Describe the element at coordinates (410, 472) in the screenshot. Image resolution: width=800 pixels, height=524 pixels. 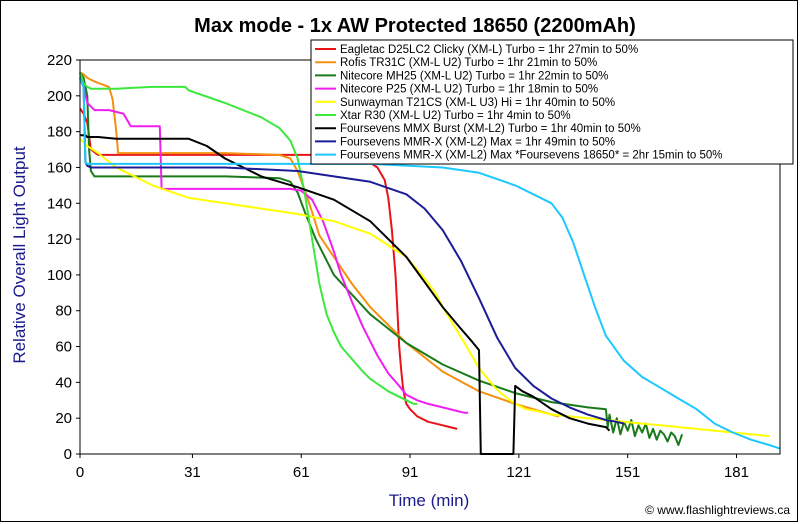
I see `x-tick-label: 91` at that location.